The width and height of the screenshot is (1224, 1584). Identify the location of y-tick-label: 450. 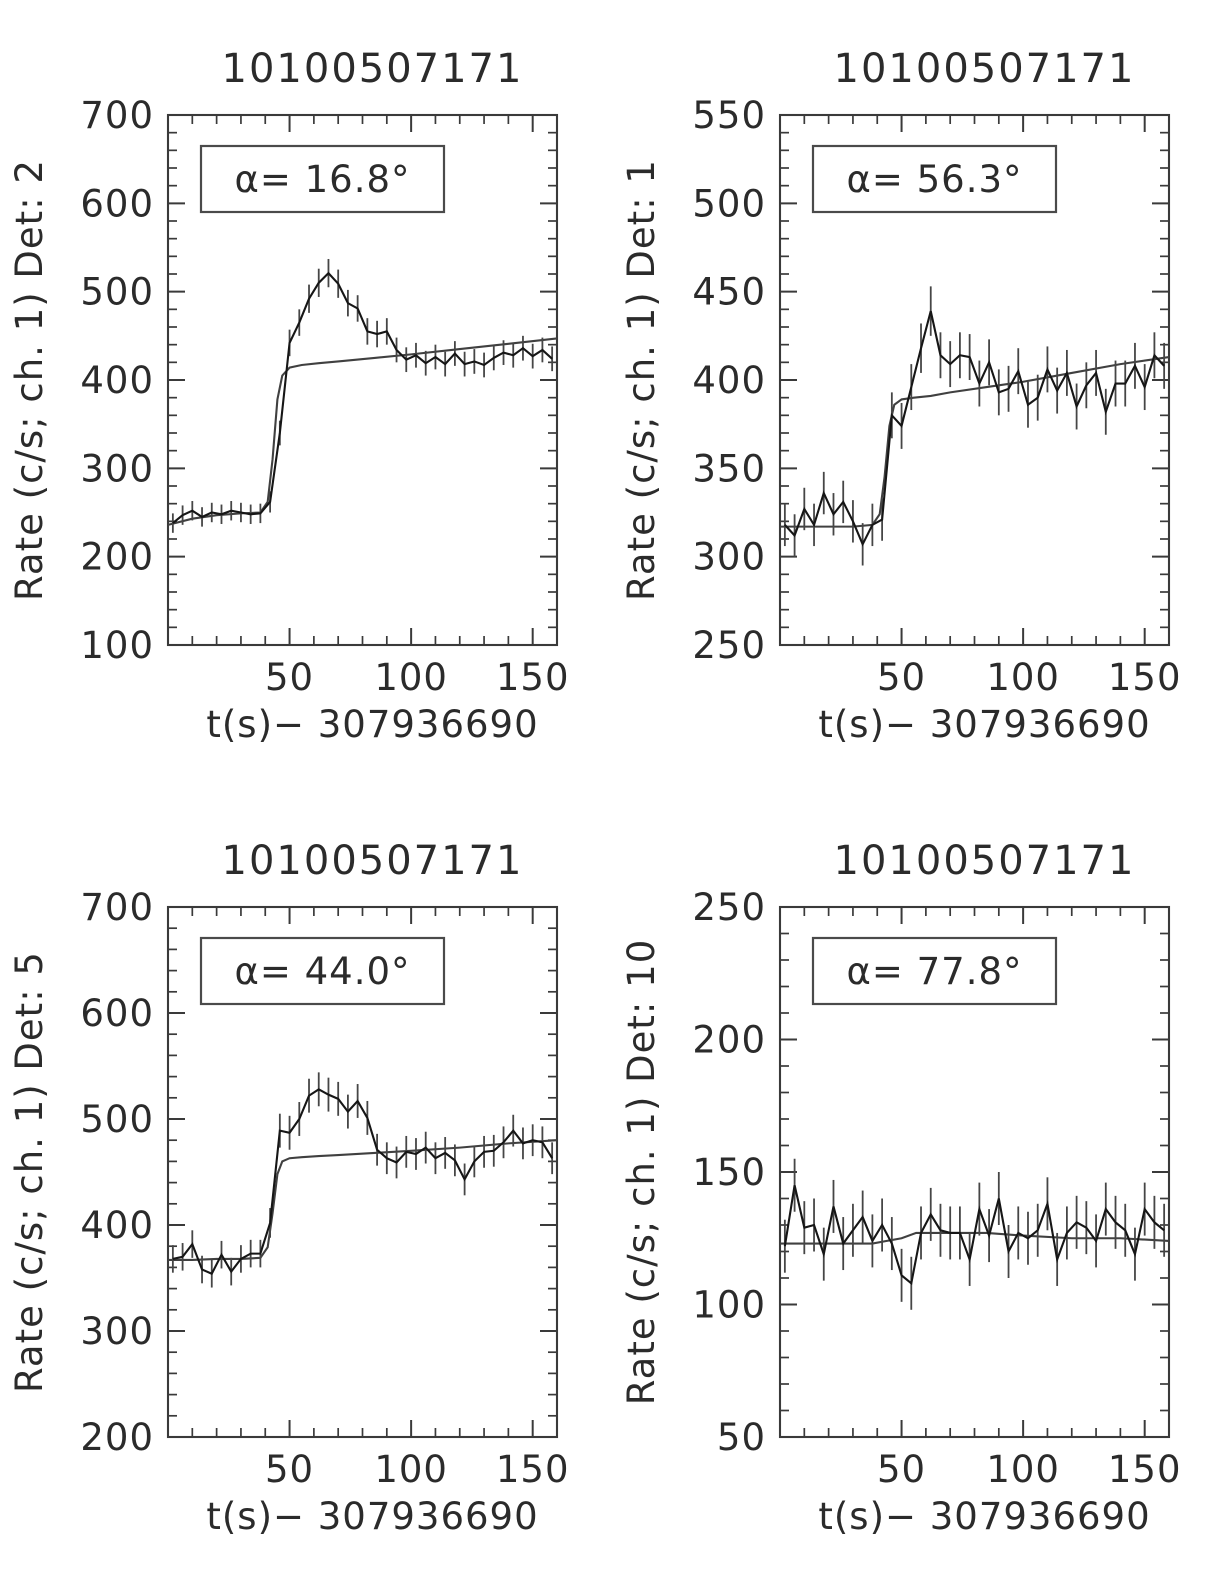
(729, 292).